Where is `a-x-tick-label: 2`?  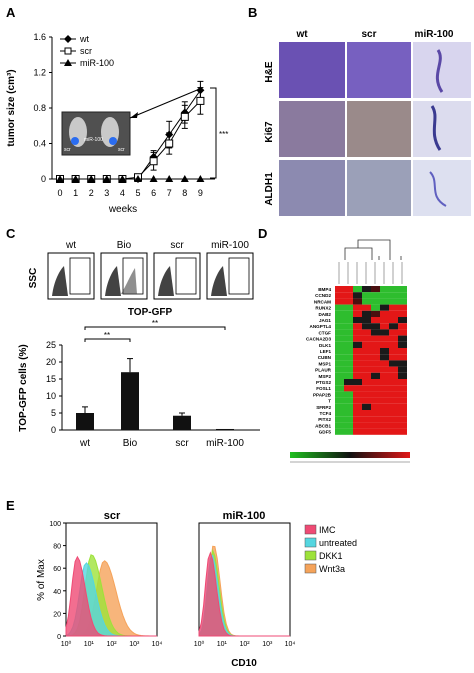
a-x-tick-label: 2 is located at coordinates (91, 193).